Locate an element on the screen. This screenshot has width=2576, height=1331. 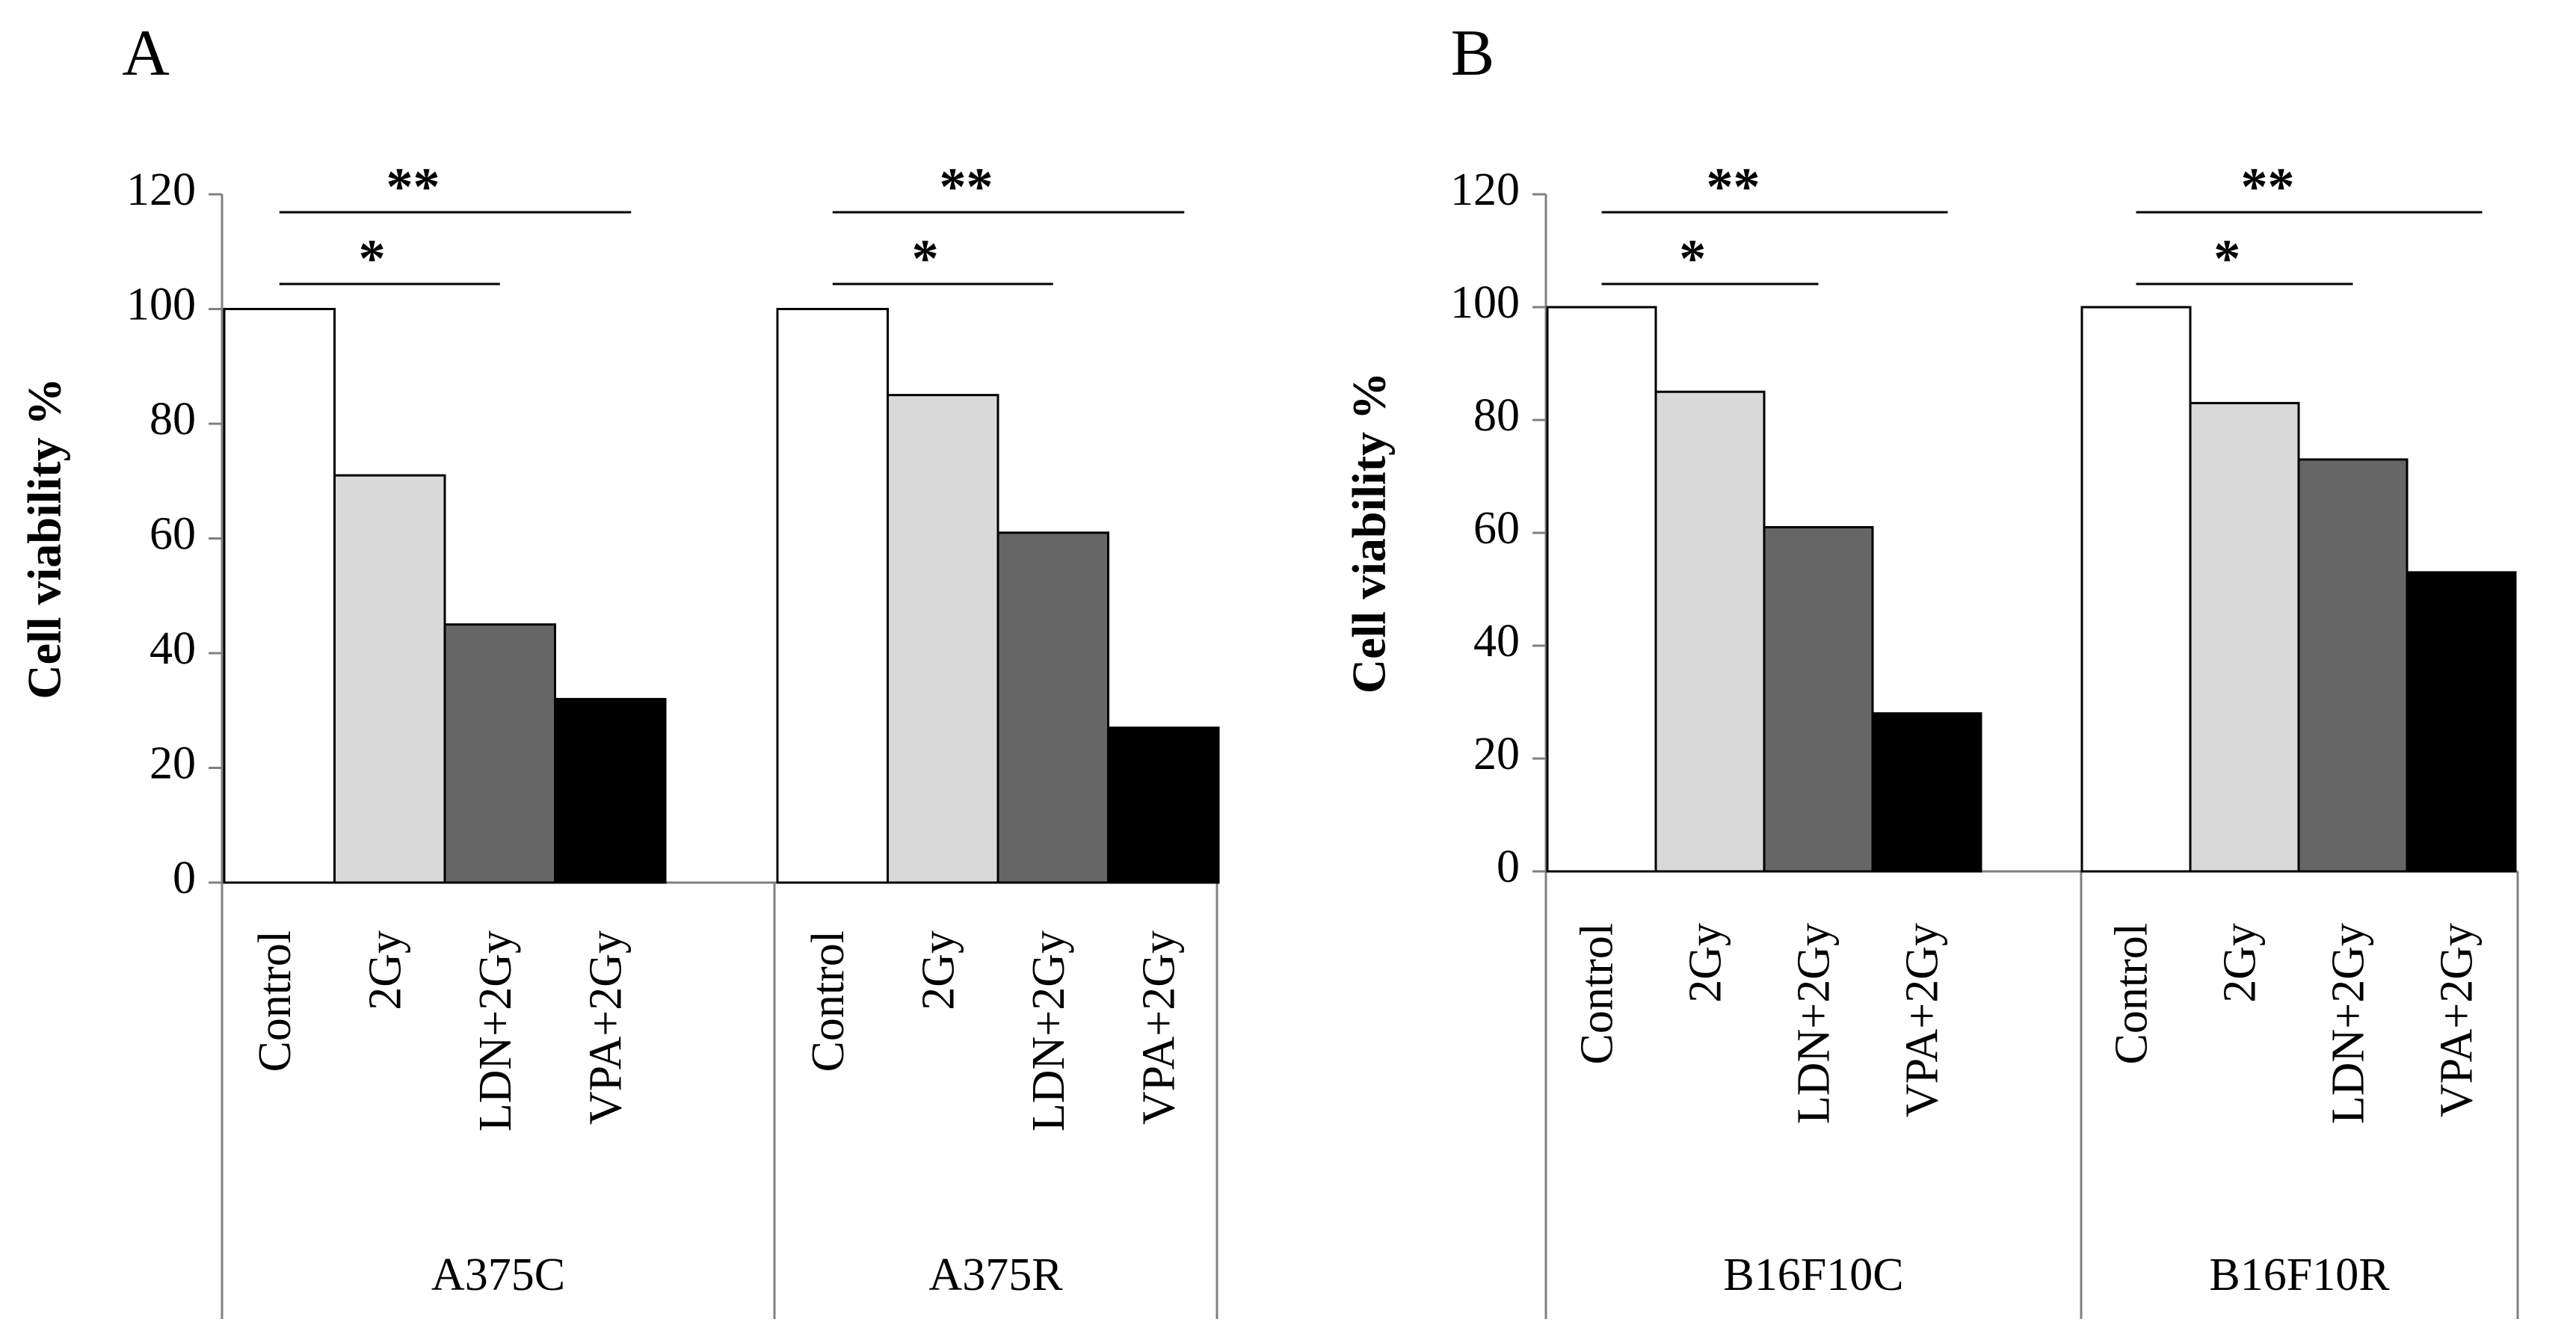
panel-letter: B is located at coordinates (1473, 53).